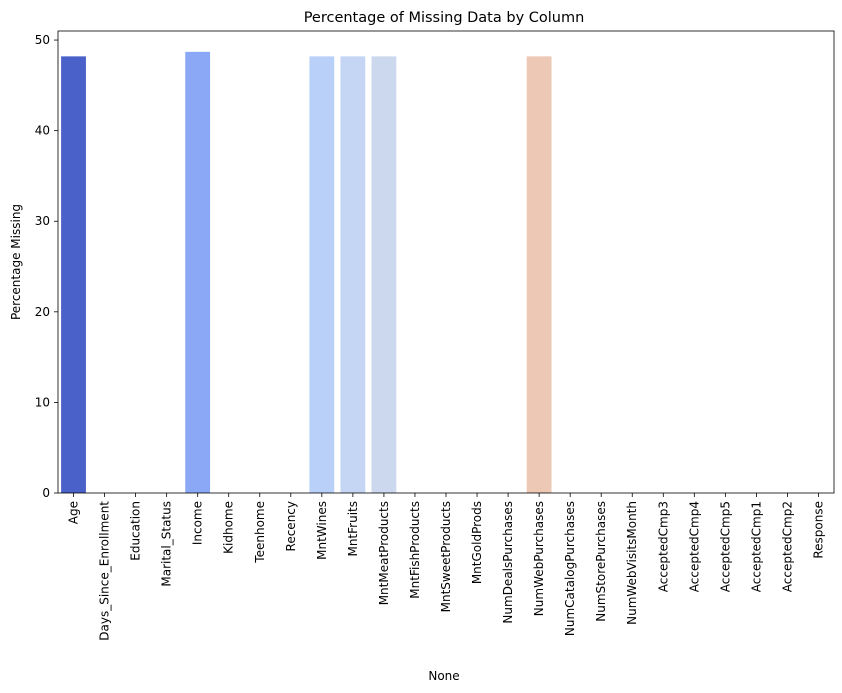 This screenshot has width=842, height=693. I want to click on x-tick-label: Response, so click(818, 530).